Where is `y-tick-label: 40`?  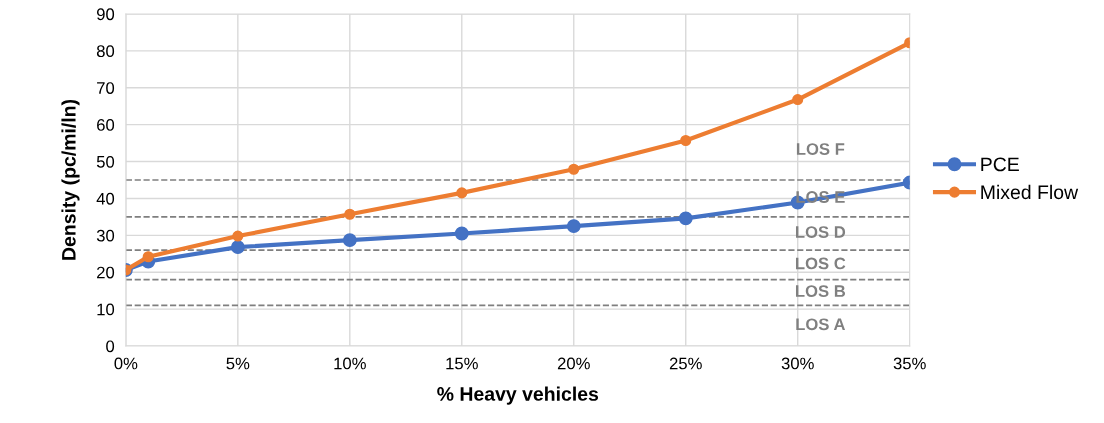 y-tick-label: 40 is located at coordinates (105, 198).